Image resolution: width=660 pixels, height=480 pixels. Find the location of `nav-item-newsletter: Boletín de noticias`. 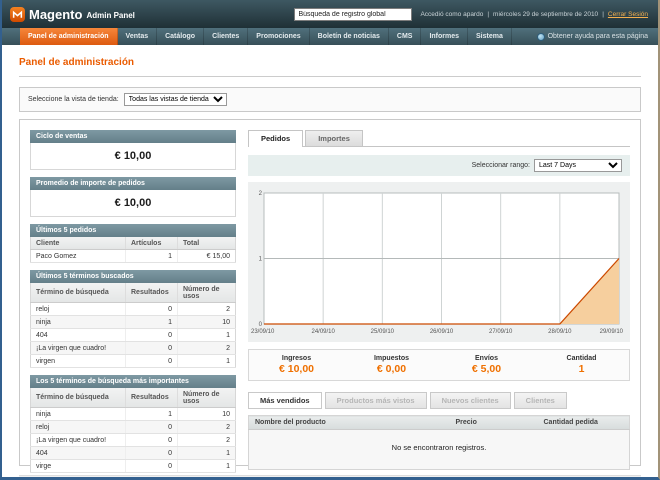

nav-item-newsletter: Boletín de noticias is located at coordinates (349, 36).